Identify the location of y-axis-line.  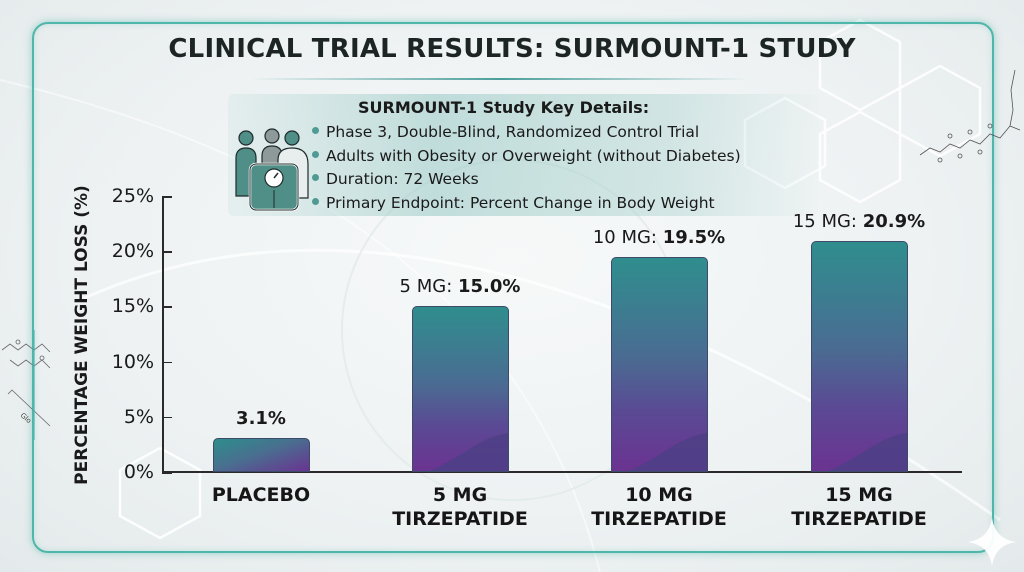
(163, 334).